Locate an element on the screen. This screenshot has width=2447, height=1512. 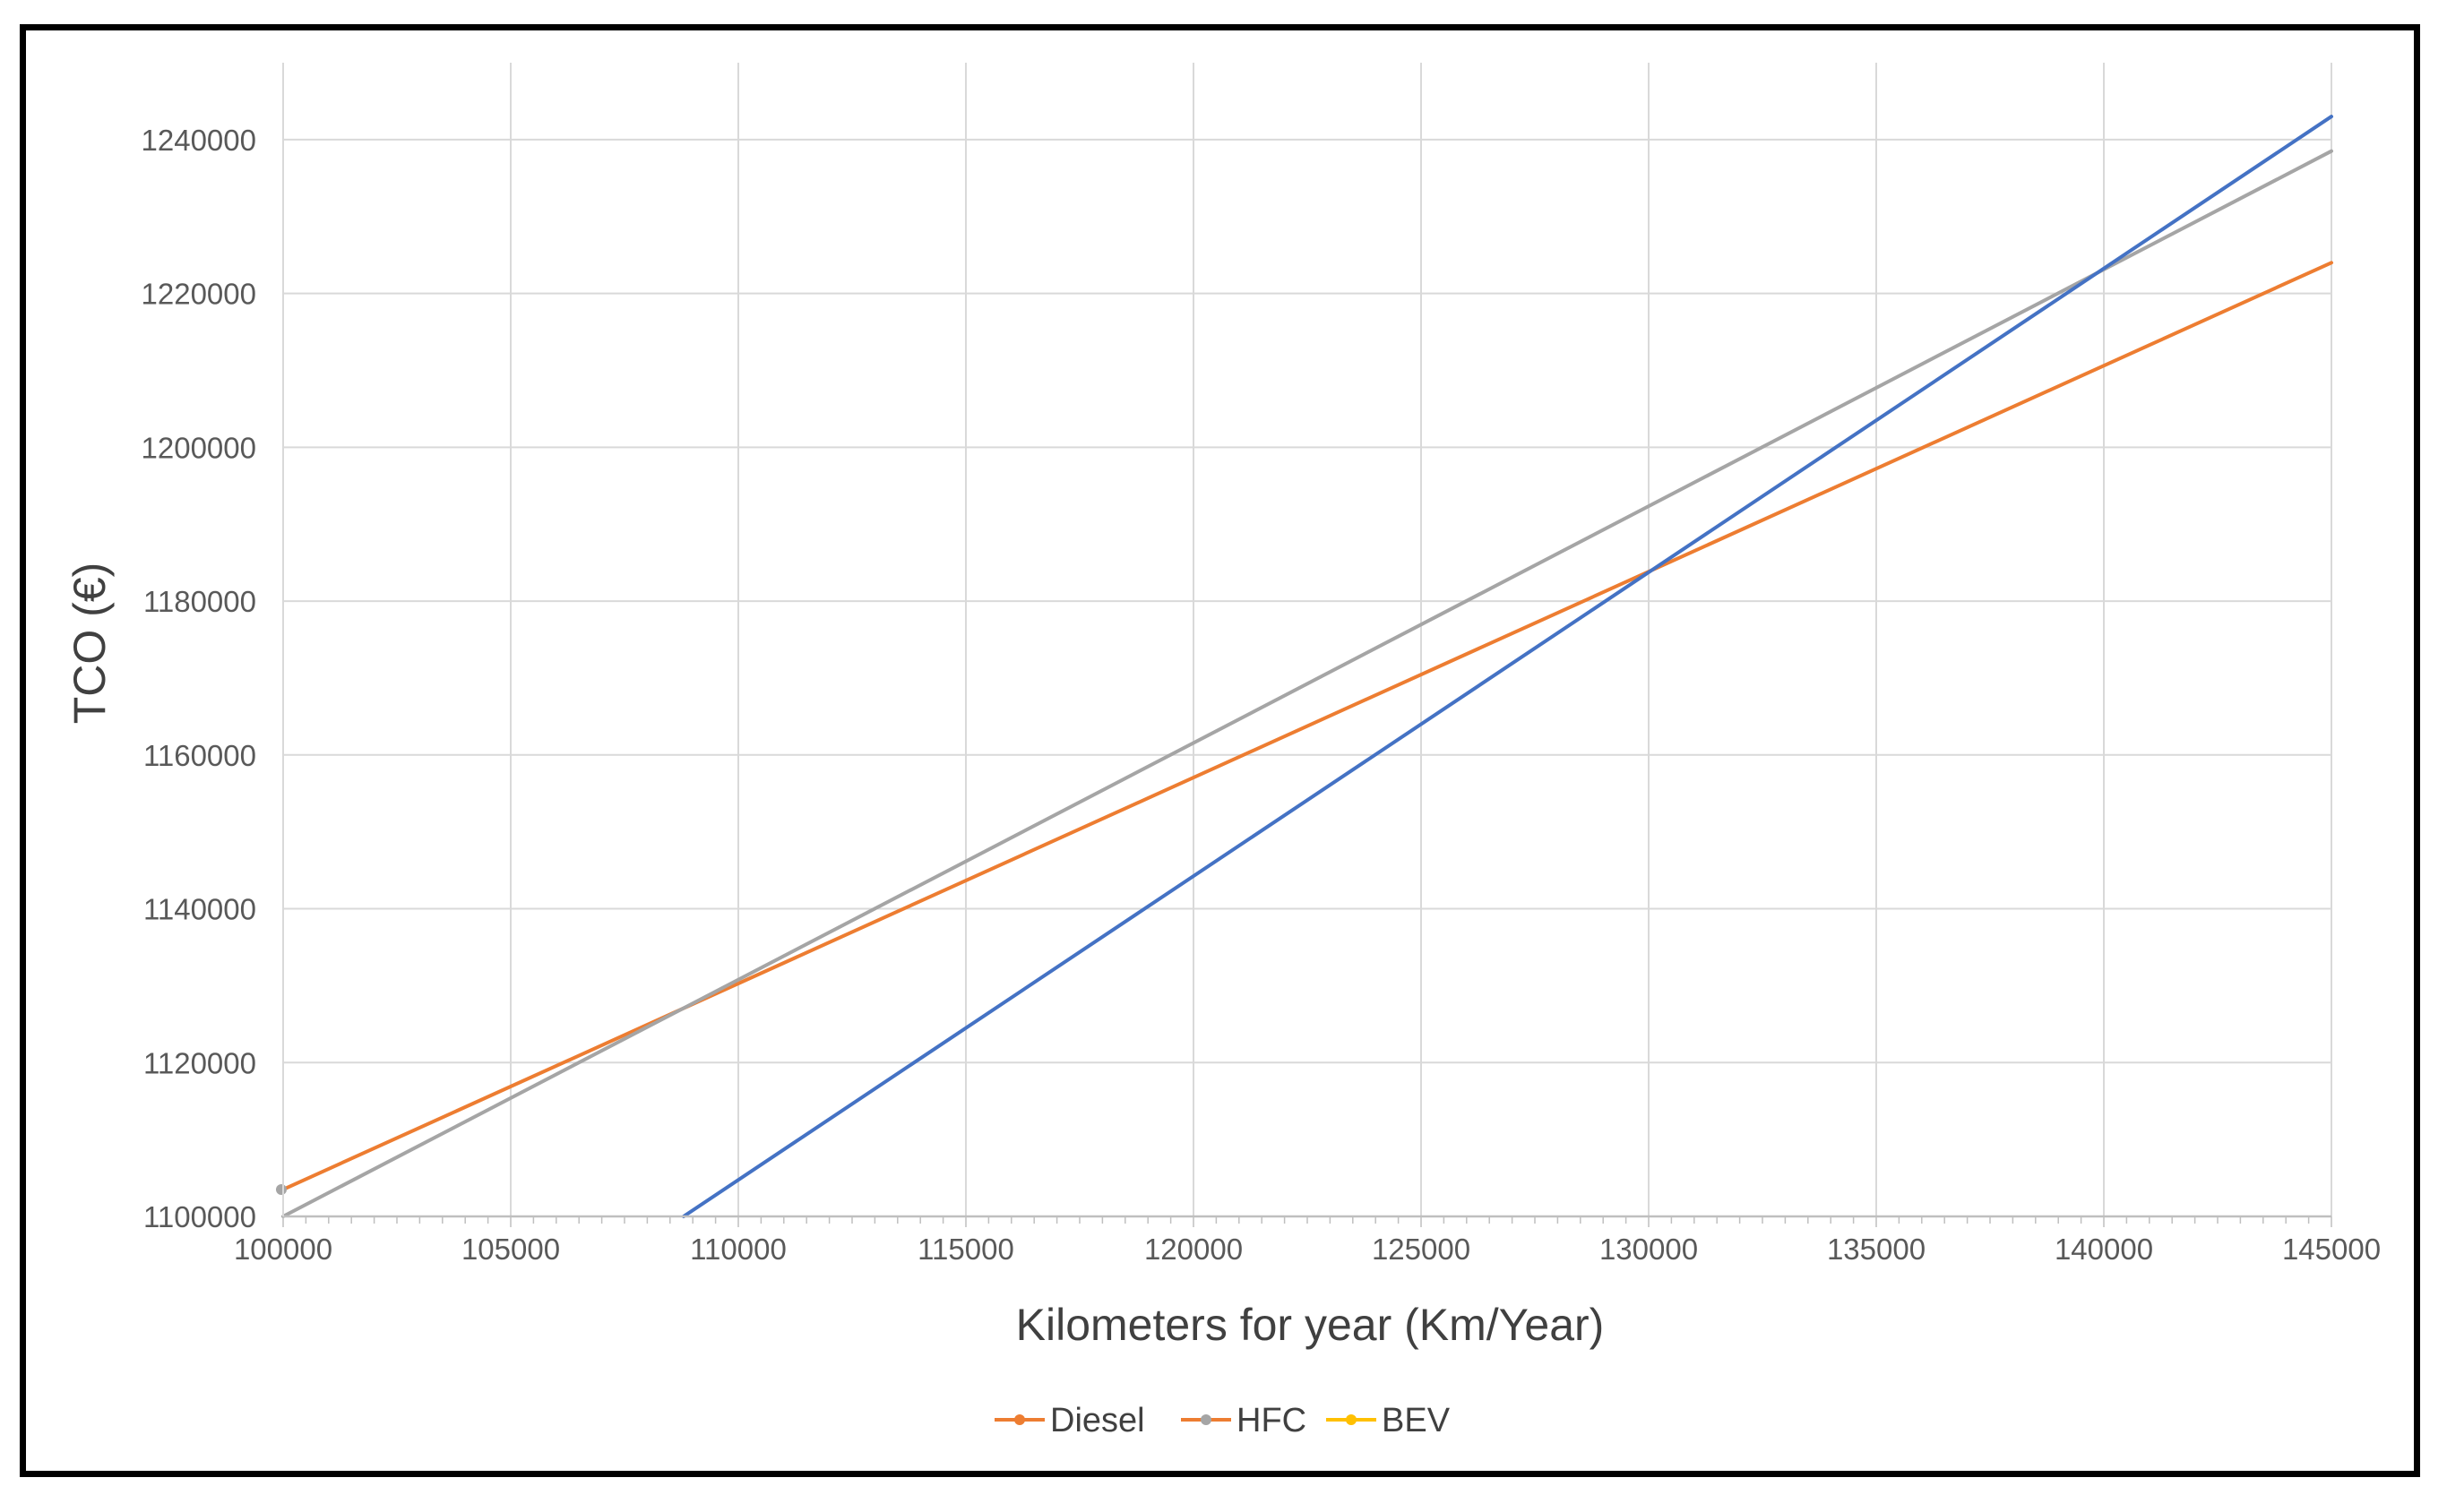
legend-label: Diesel is located at coordinates (1097, 1421).